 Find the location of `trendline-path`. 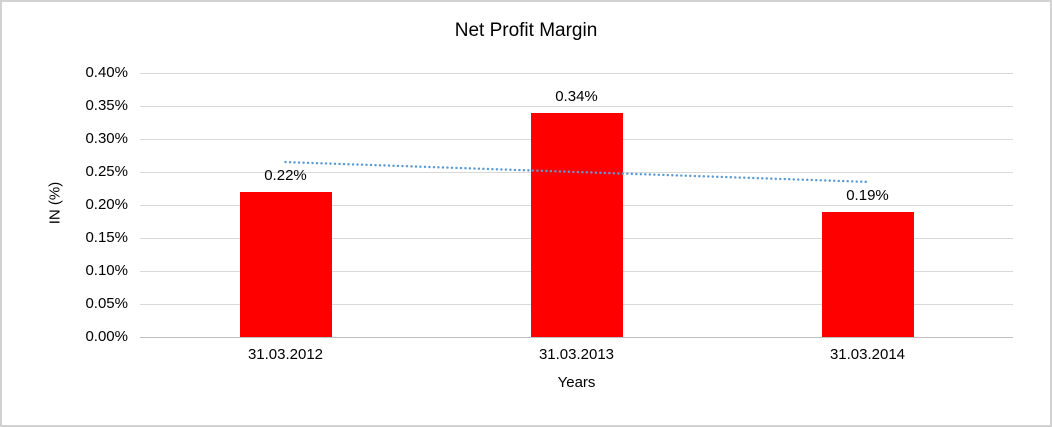

trendline-path is located at coordinates (576, 172).